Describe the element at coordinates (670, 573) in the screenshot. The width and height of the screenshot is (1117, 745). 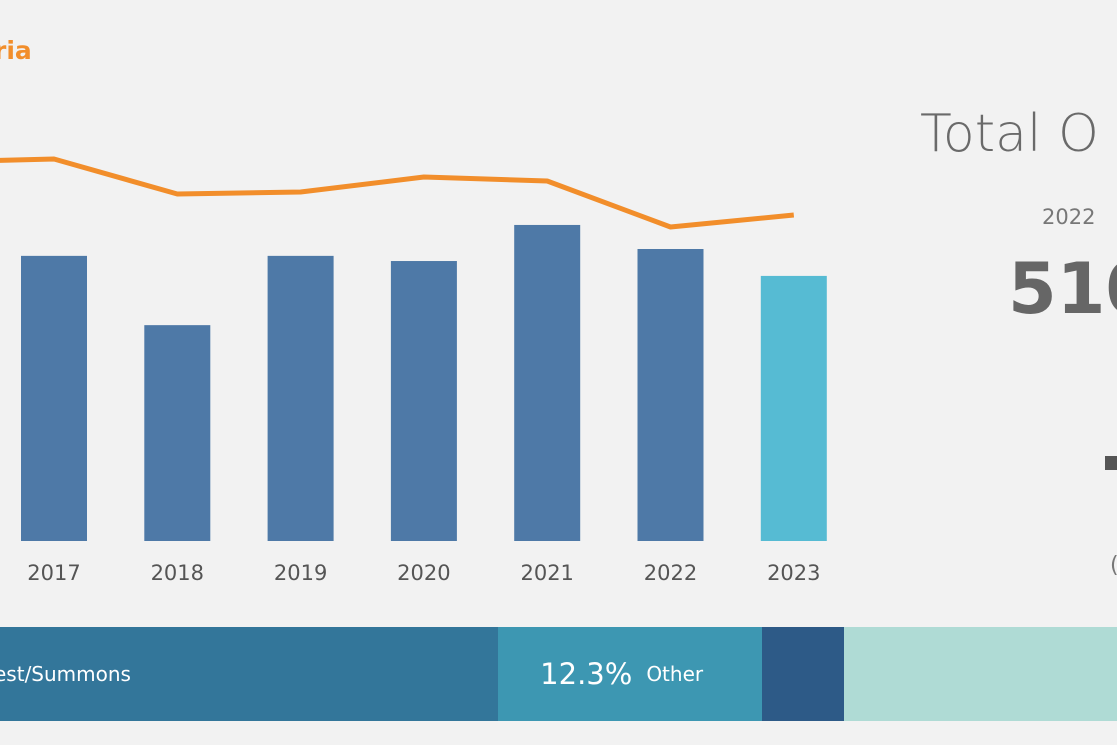
I see `x-tick-label: 2022` at that location.